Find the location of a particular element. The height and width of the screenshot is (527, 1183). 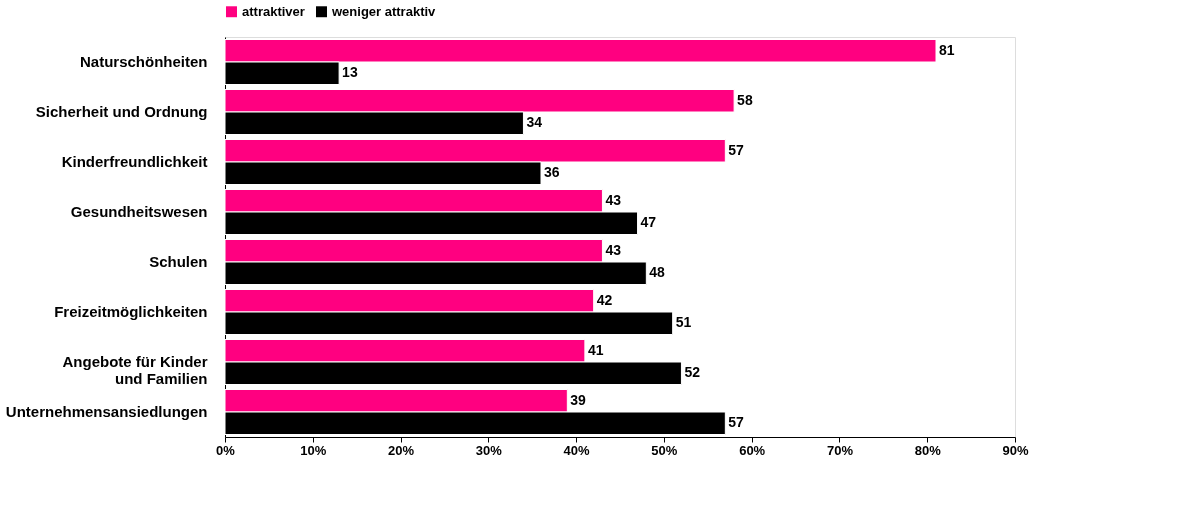

y-tick-label: Gesundheitswesen is located at coordinates (139, 211).